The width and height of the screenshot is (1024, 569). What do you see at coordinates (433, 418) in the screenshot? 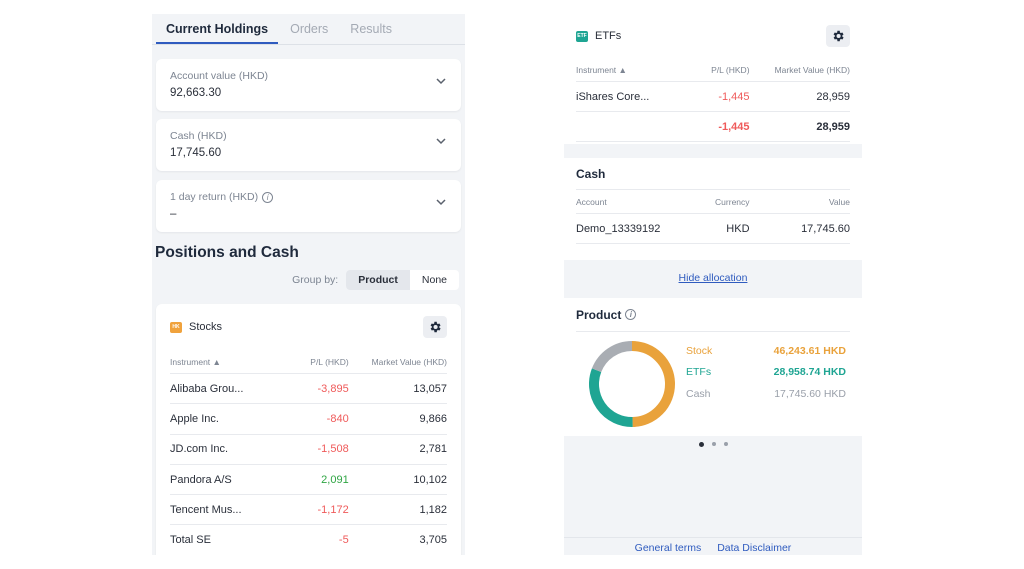
I see `stock-value: 9,866` at bounding box center [433, 418].